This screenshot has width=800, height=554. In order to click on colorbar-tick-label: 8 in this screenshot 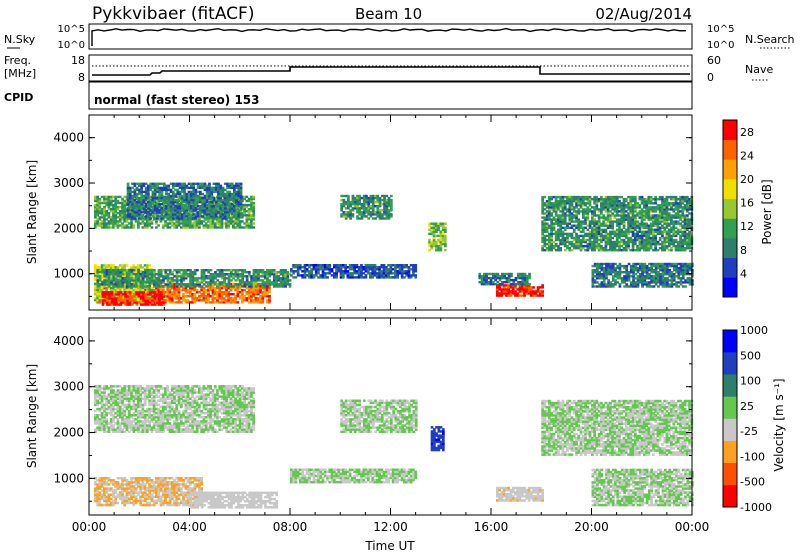, I will do `click(743, 250)`.